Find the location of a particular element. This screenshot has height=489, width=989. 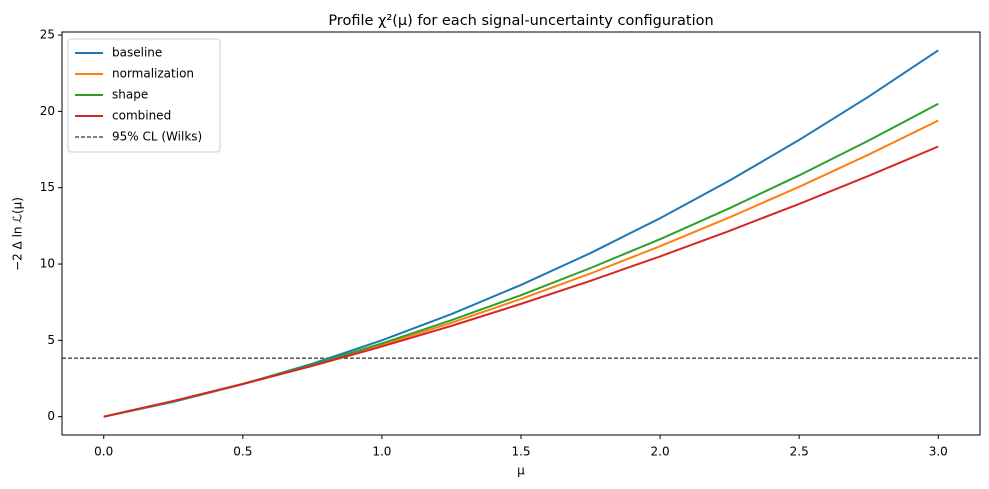

y-tick-label: 0 is located at coordinates (51, 416).